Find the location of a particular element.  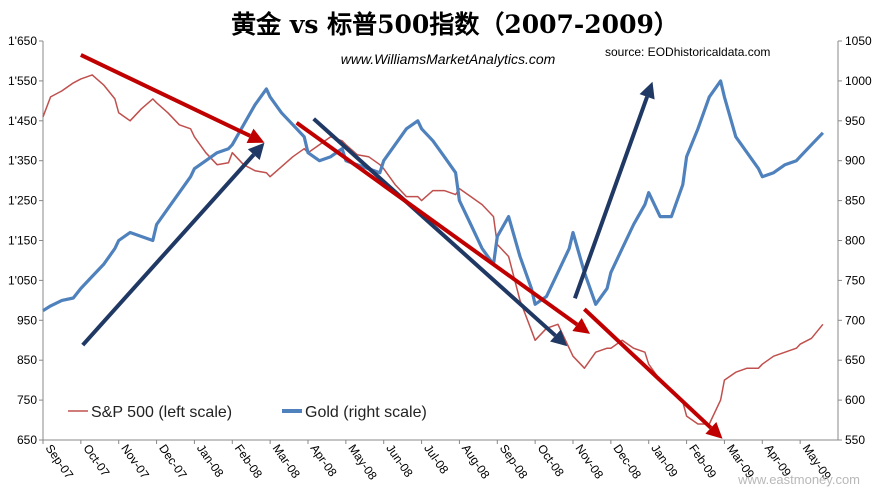

x-tick-label: Sep-07 is located at coordinates (60, 462).